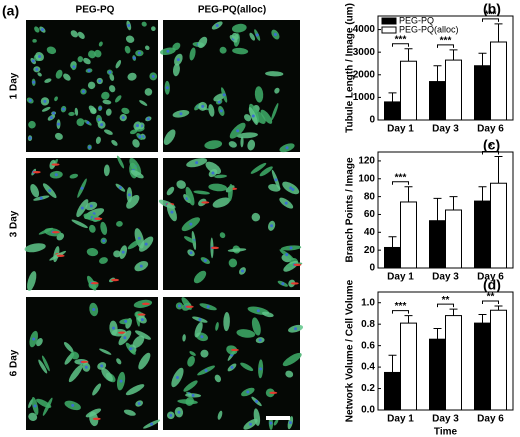 This screenshot has height=437, width=520. I want to click on legend-swatch, so click(389, 21).